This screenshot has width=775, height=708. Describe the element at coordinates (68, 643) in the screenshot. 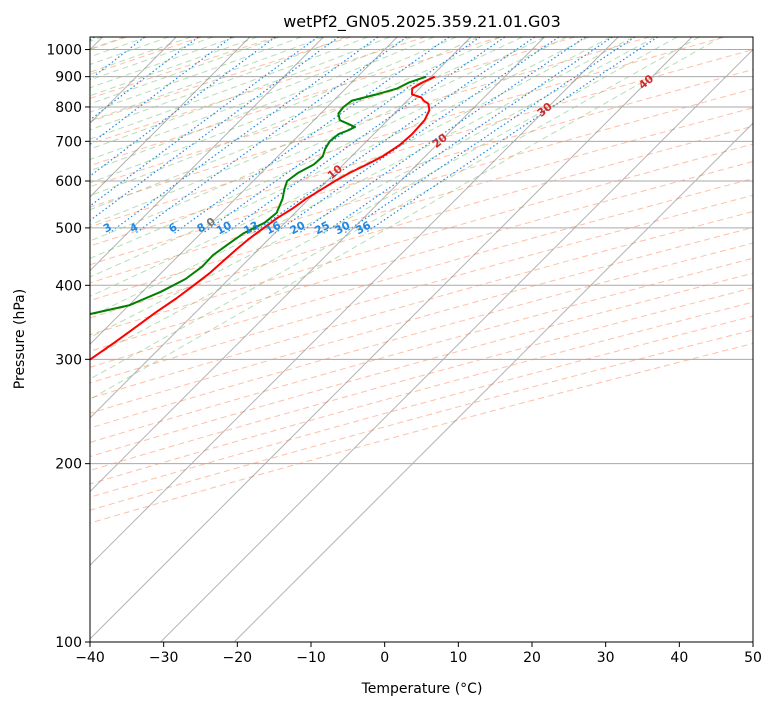

I see `y-tick-label: 100` at that location.